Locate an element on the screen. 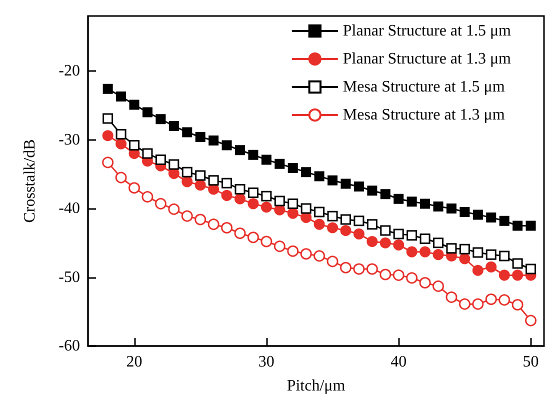 The image size is (560, 414). x-tick-label: 20 is located at coordinates (134, 362).